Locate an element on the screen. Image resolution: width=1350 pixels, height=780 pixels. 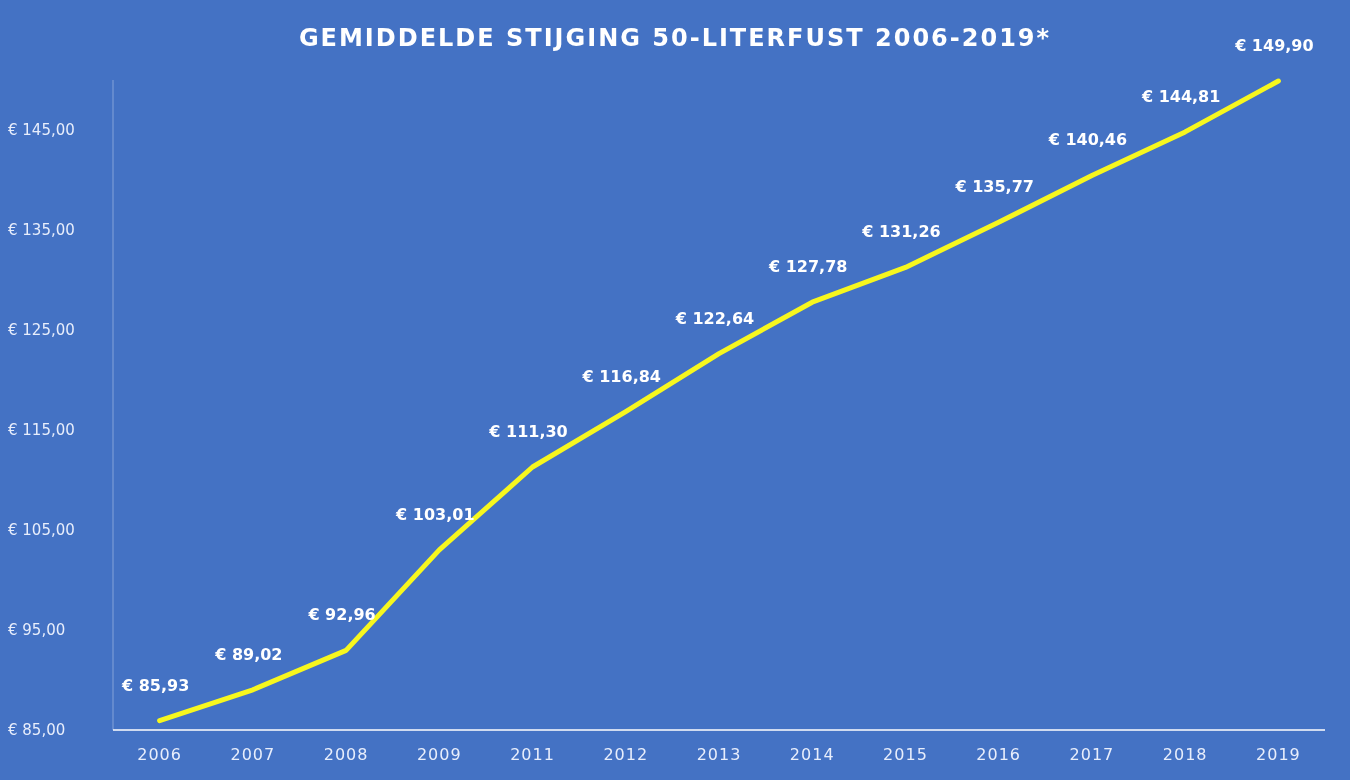
data-label: € 92,96 is located at coordinates (341, 615).